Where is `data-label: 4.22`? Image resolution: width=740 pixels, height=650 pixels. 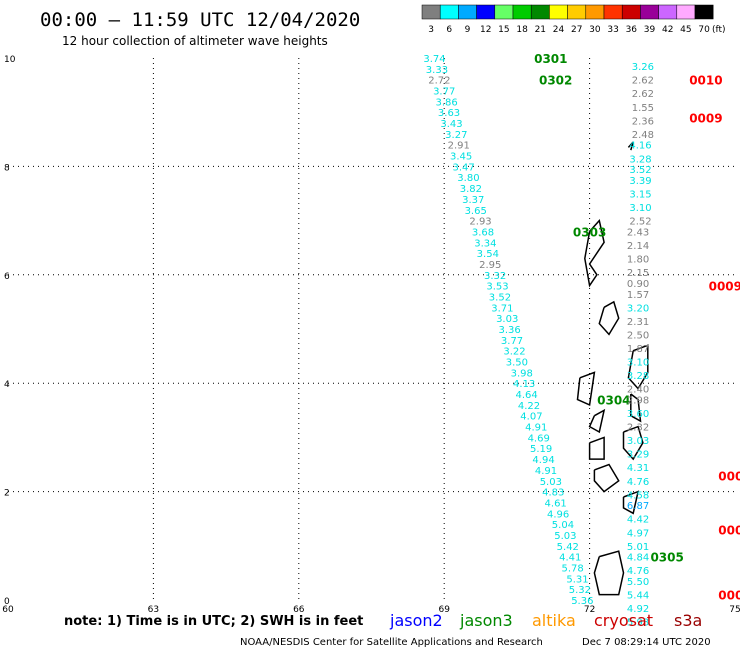 data-label: 4.22 is located at coordinates (529, 406).